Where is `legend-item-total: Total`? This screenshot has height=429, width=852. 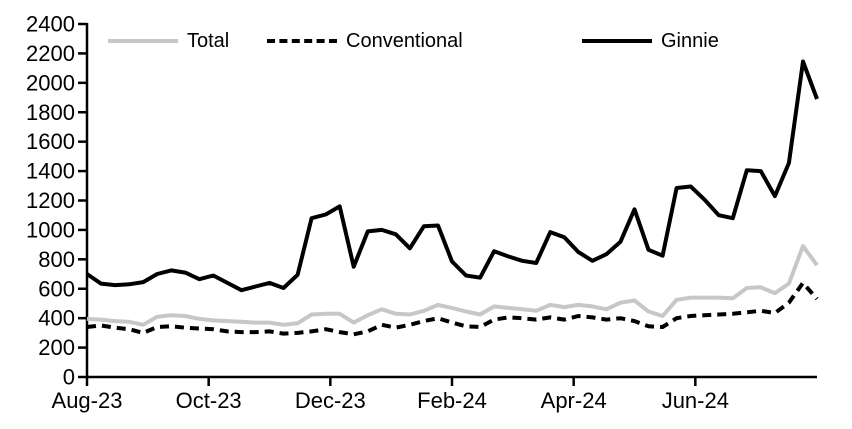 legend-item-total: Total is located at coordinates (168, 41).